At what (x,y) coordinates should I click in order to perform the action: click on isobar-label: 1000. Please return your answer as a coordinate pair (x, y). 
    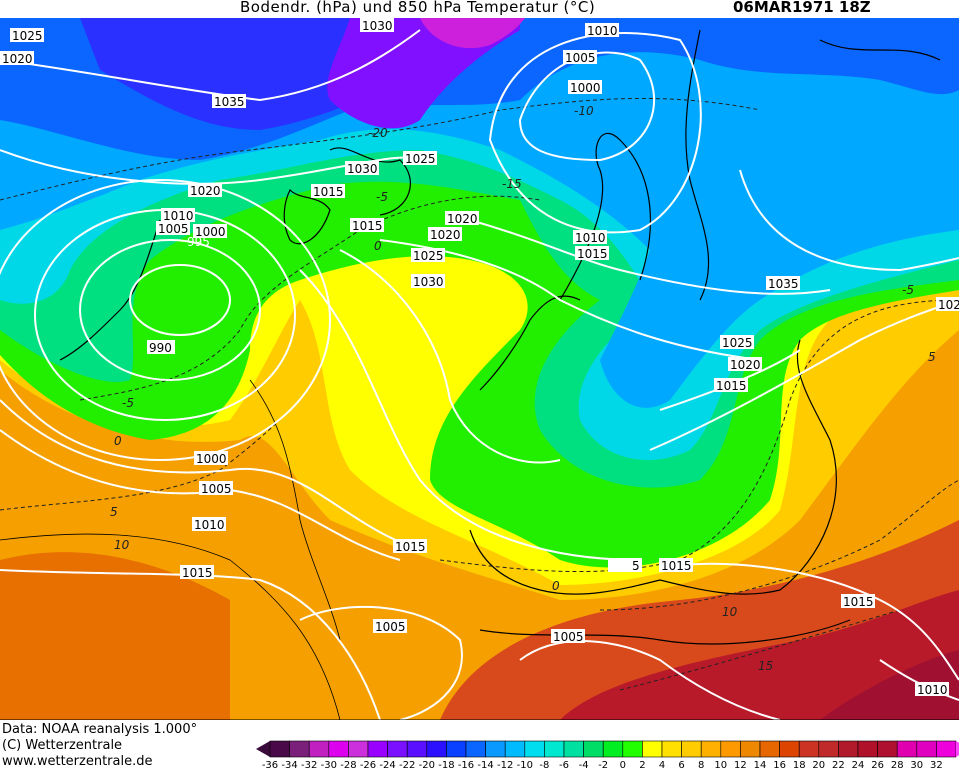
    Looking at the image, I should click on (211, 458).